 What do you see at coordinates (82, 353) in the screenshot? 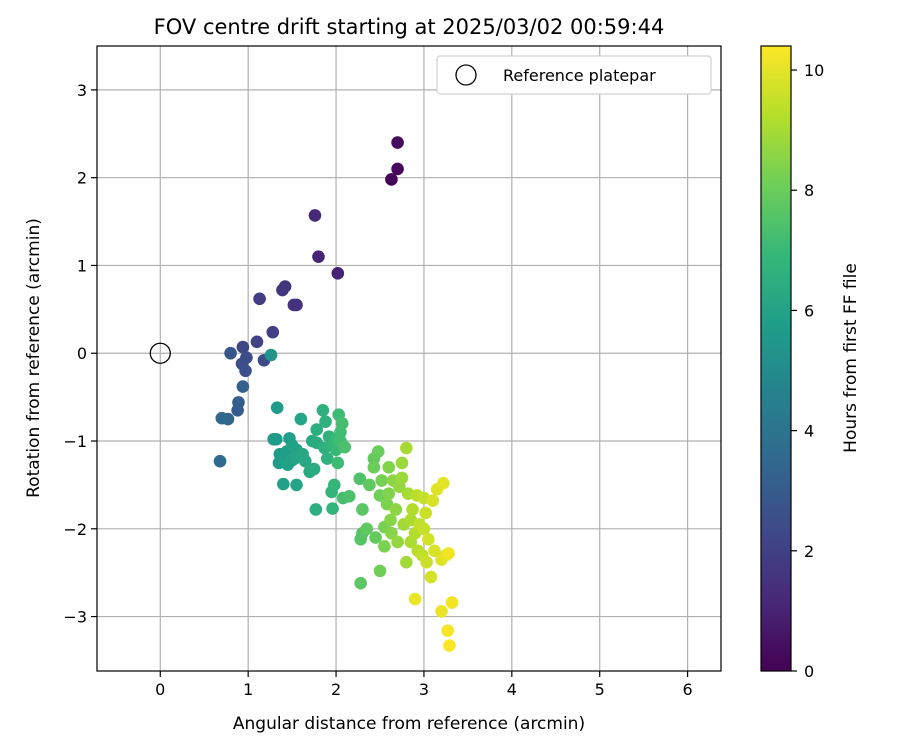
I see `y-tick-label: 0` at bounding box center [82, 353].